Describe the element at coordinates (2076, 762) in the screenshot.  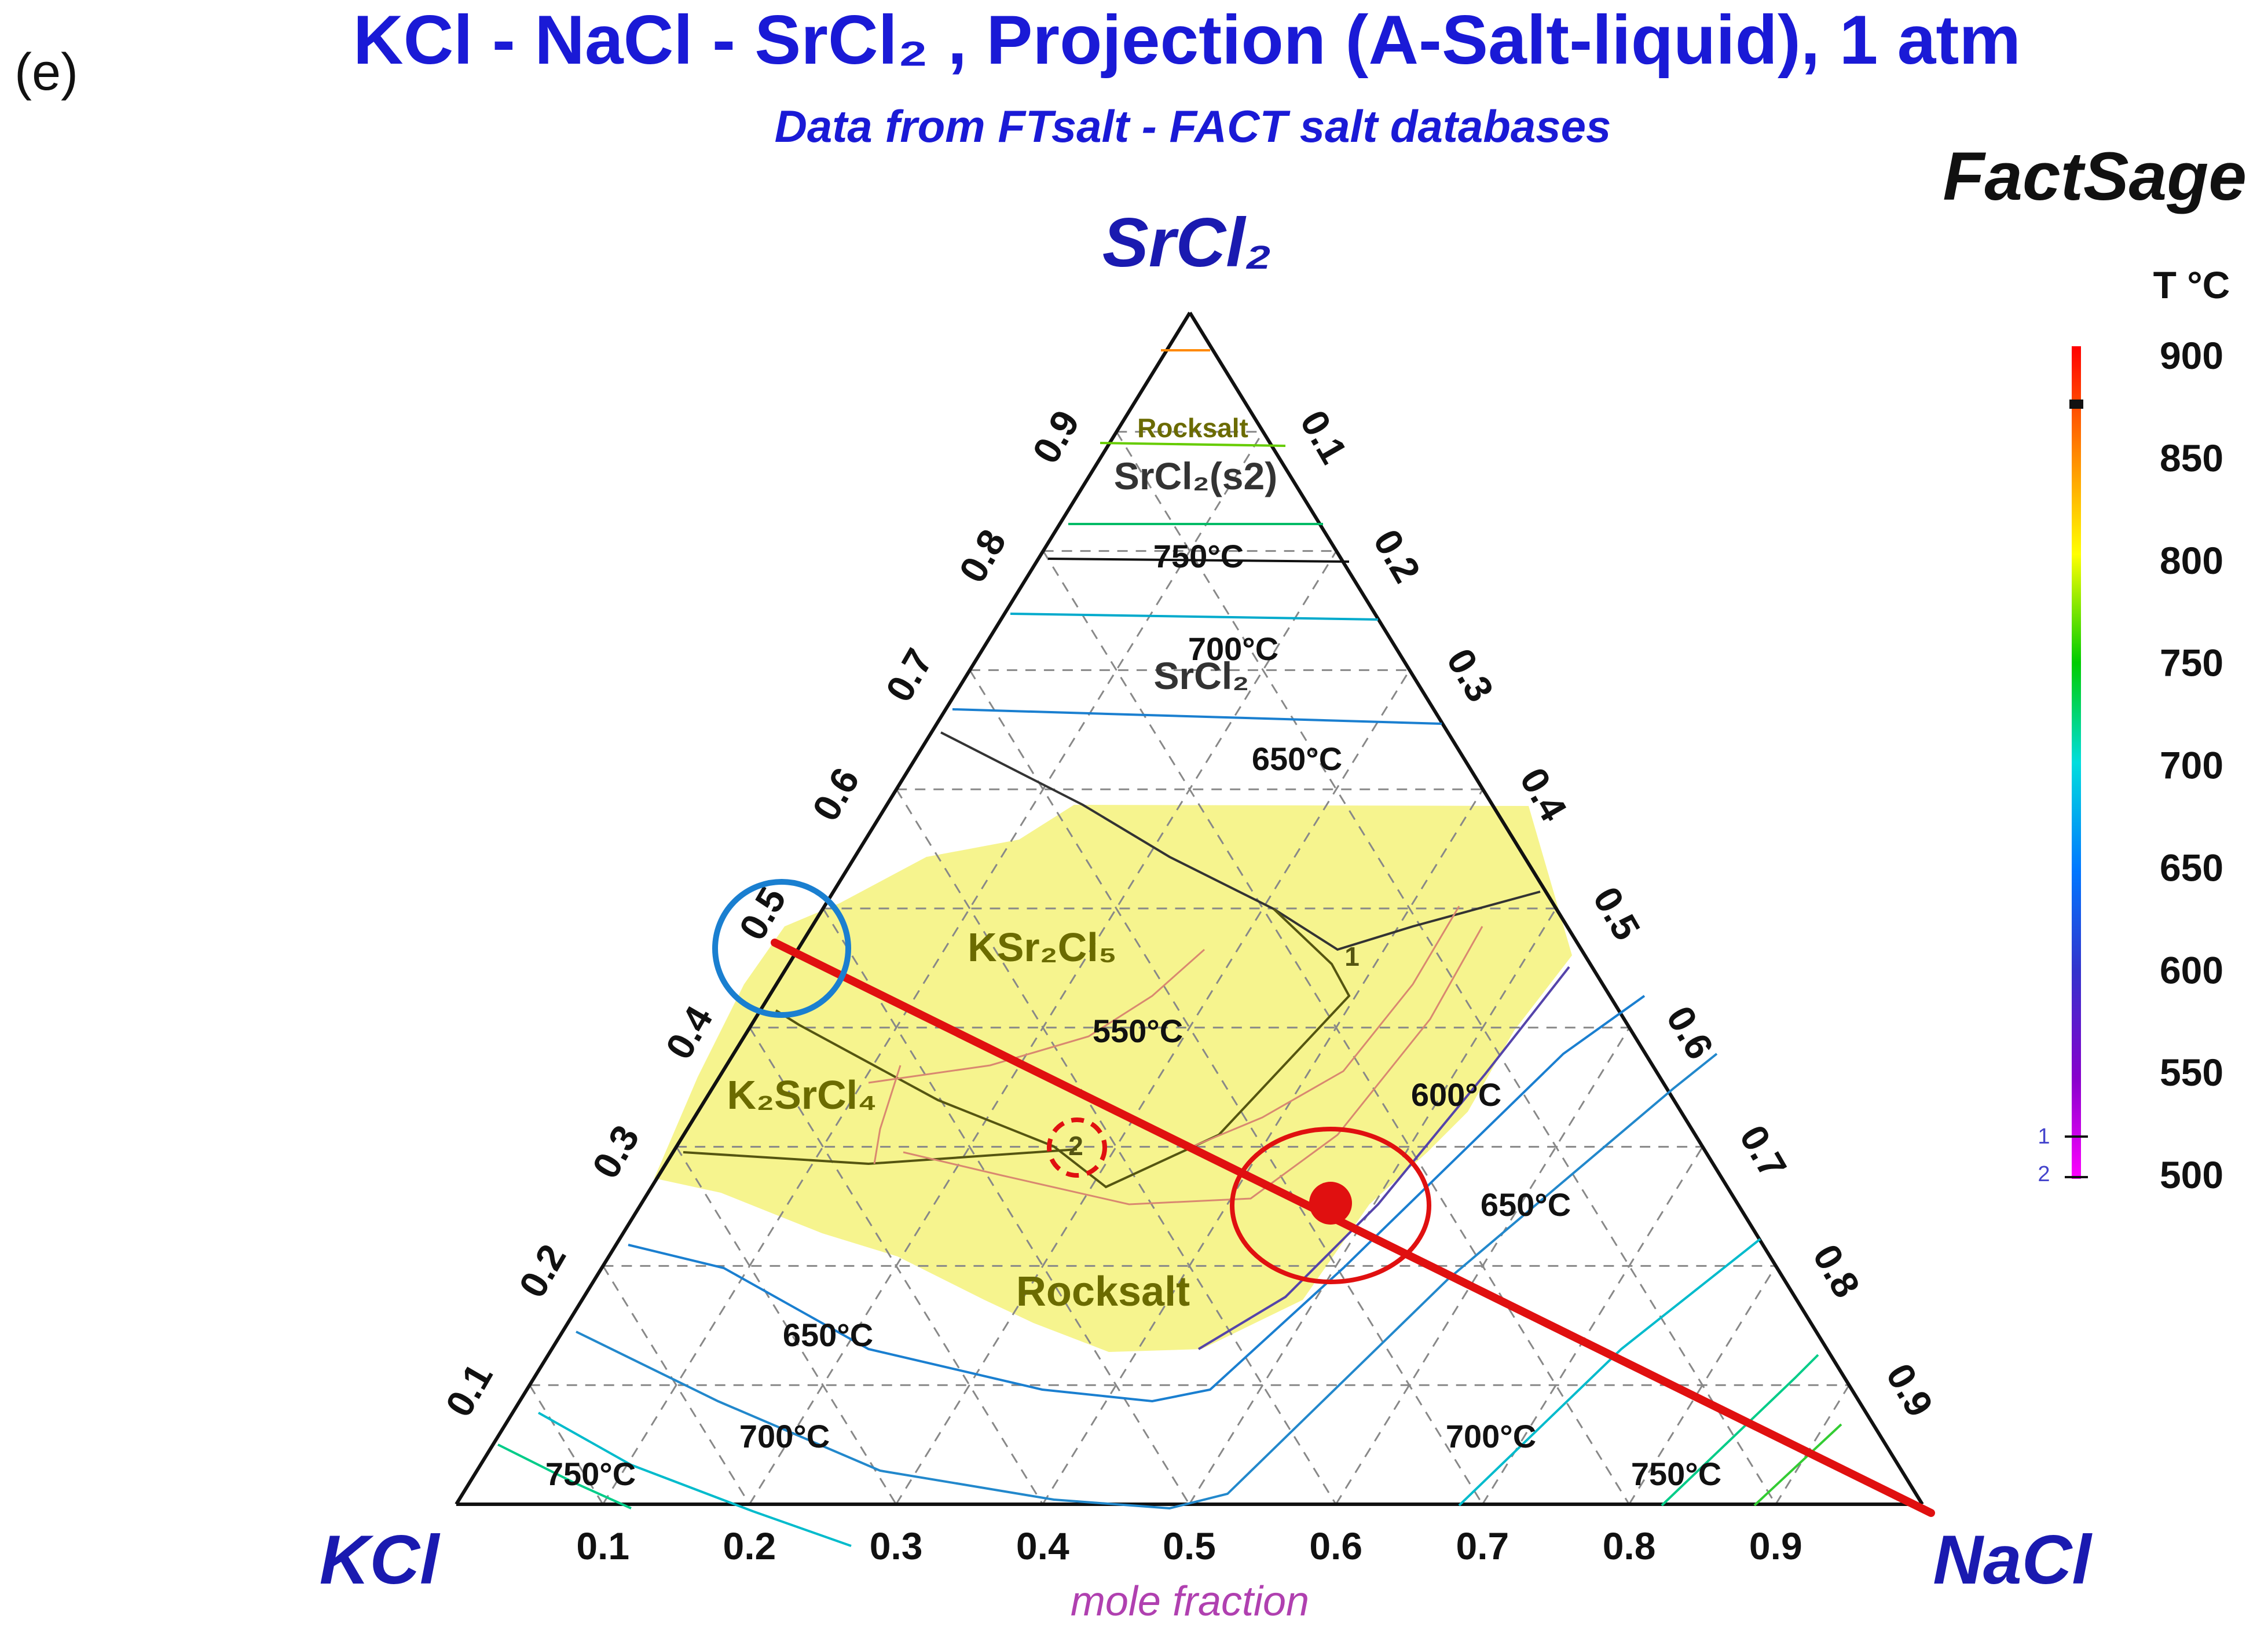
I see `colorbar-gradient` at that location.